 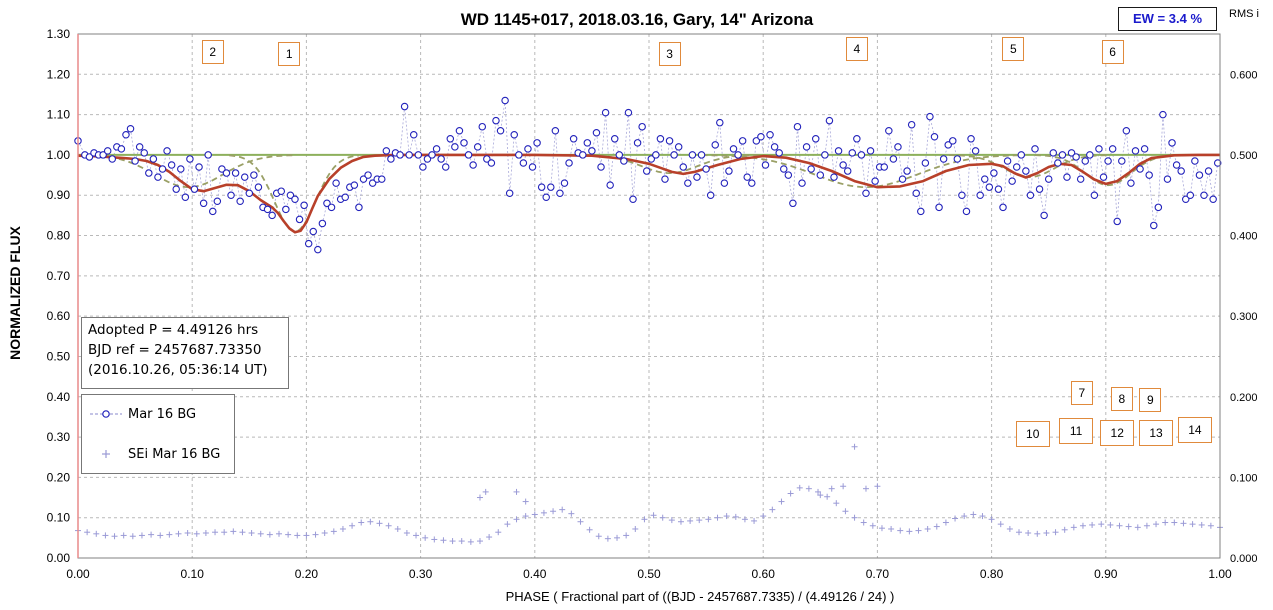 I want to click on legend-swatch-flux, so click(x=106, y=414).